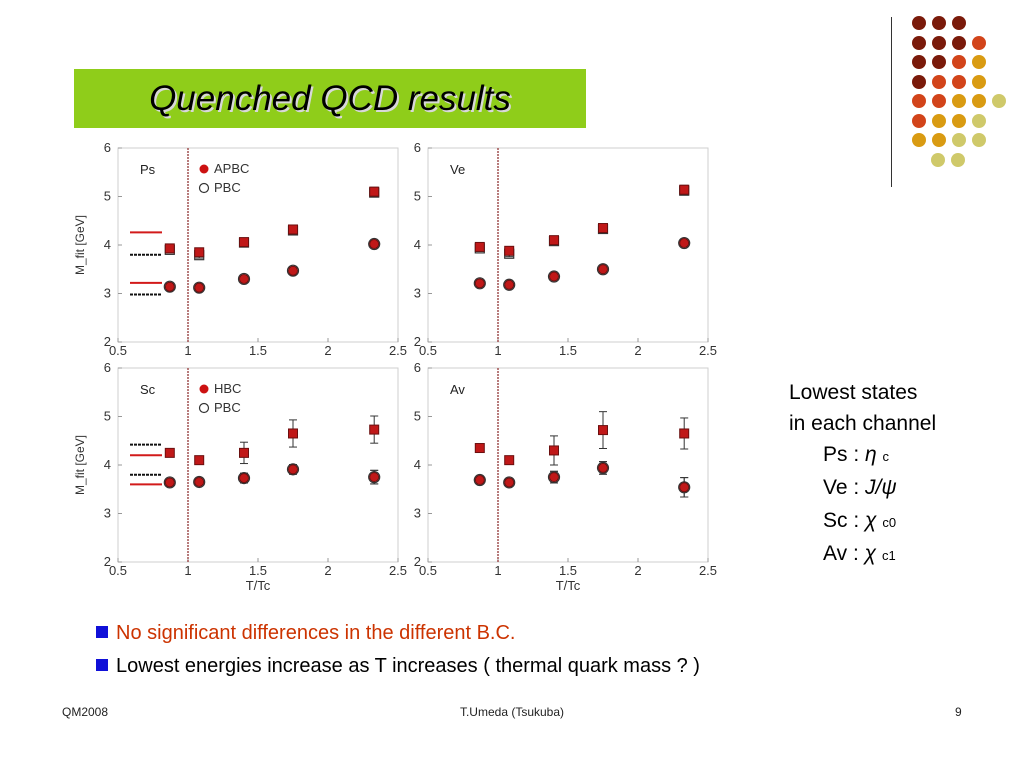 The image size is (1024, 768). Describe the element at coordinates (859, 553) in the screenshot. I see `channel-av: Av : χ c1` at that location.